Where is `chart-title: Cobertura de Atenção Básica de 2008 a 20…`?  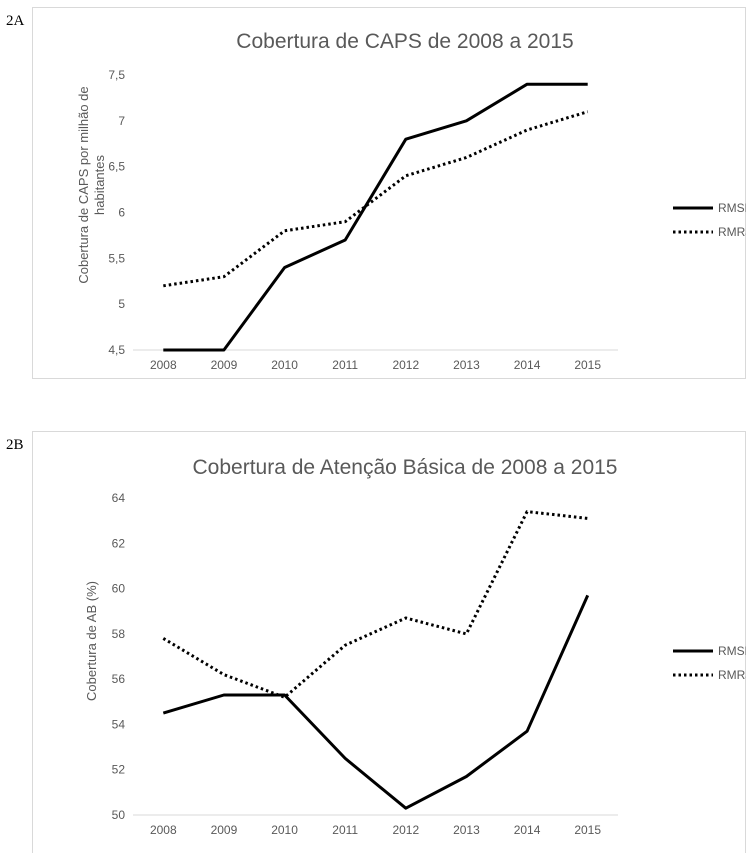
chart-title: Cobertura de Atenção Básica de 2008 a 20… is located at coordinates (405, 467).